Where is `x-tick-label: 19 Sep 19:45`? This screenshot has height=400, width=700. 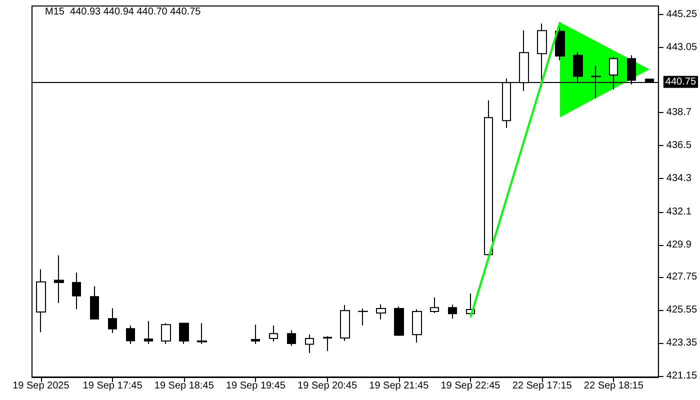 x-tick-label: 19 Sep 19:45 is located at coordinates (256, 386).